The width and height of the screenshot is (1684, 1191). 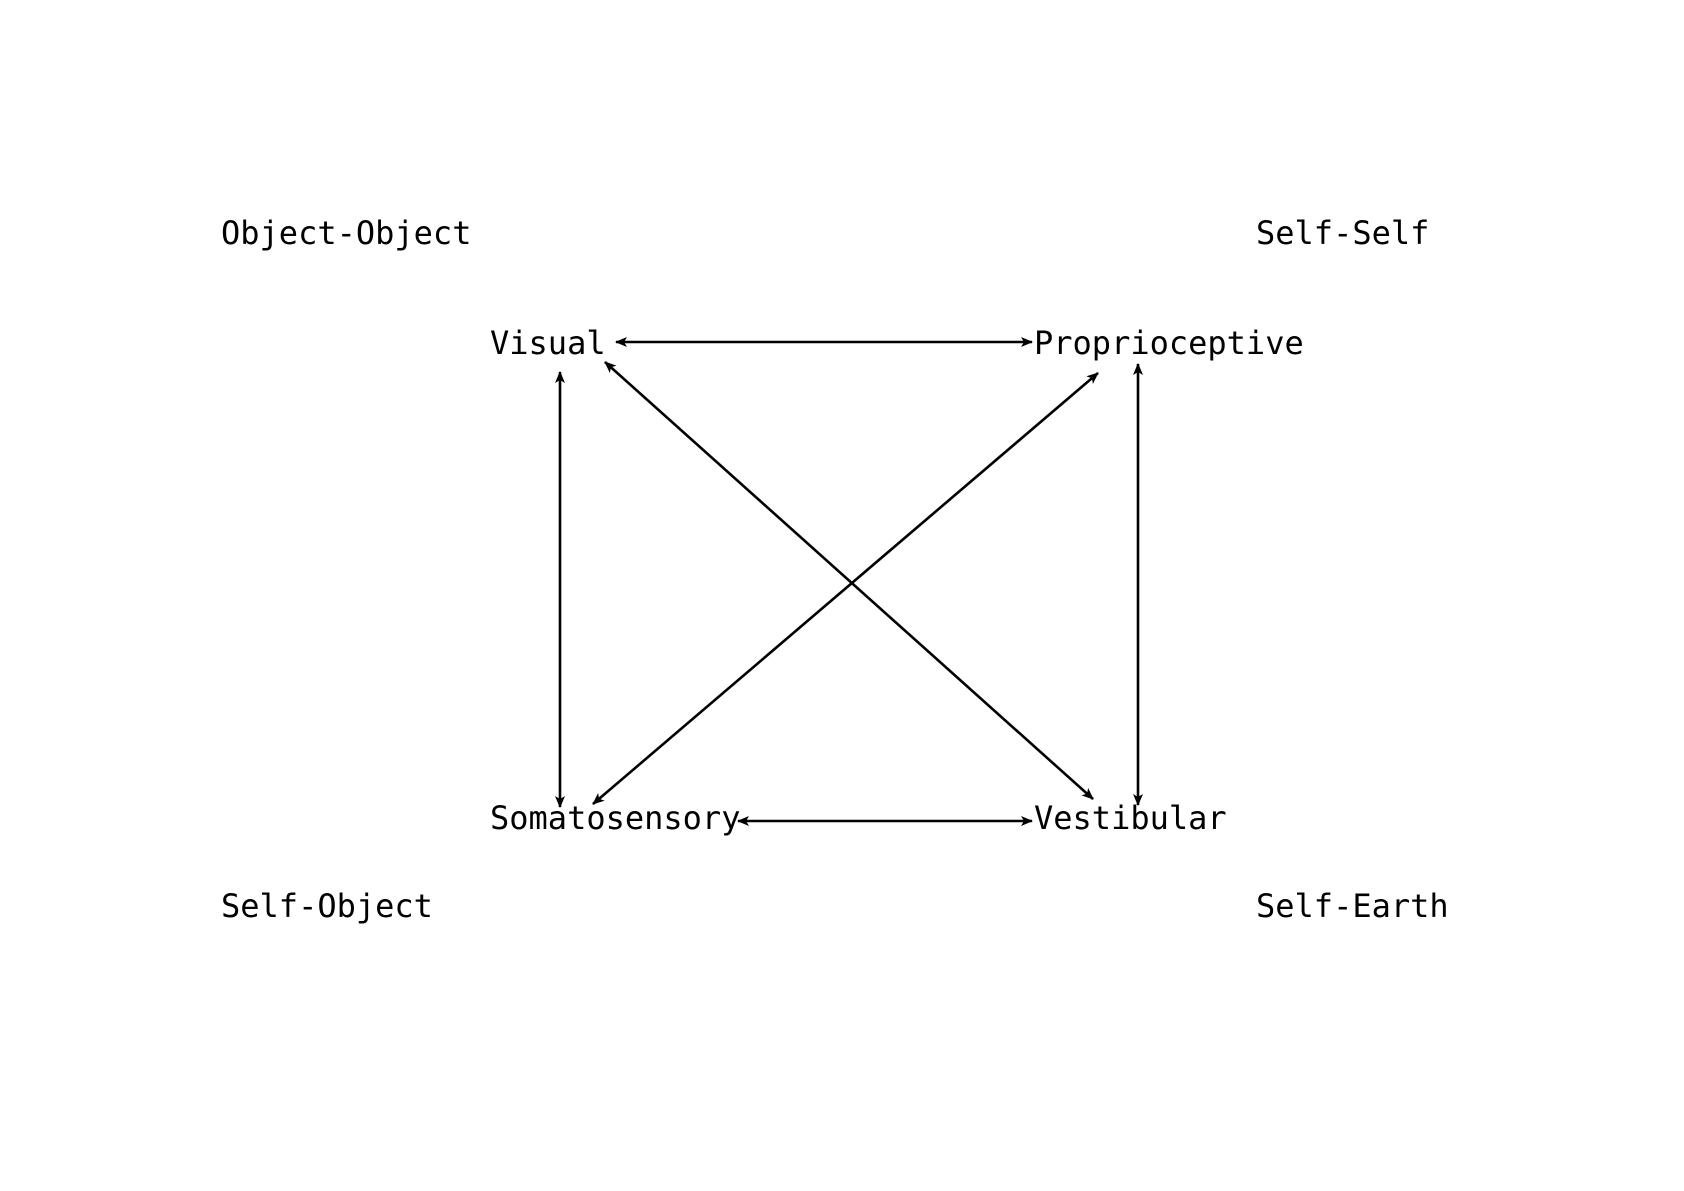 I want to click on quadrant-label-self-object: Self-Object, so click(x=327, y=906).